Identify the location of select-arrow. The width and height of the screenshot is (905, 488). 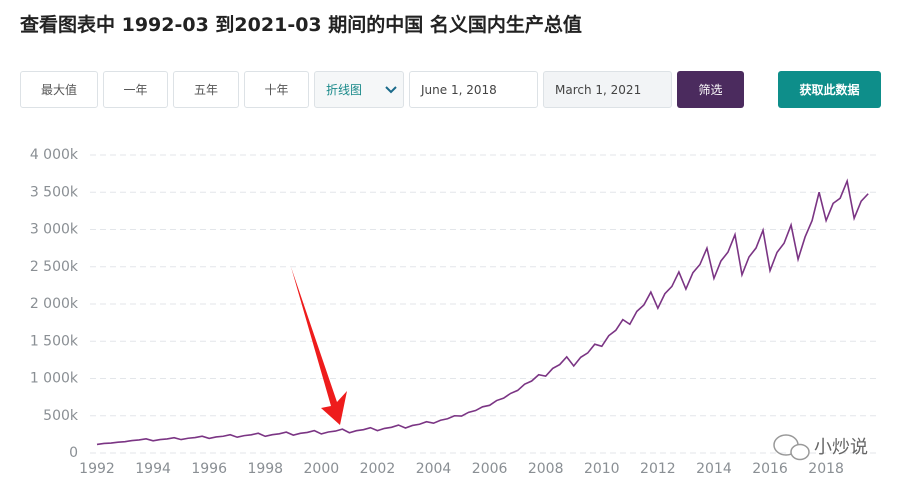
(391, 90).